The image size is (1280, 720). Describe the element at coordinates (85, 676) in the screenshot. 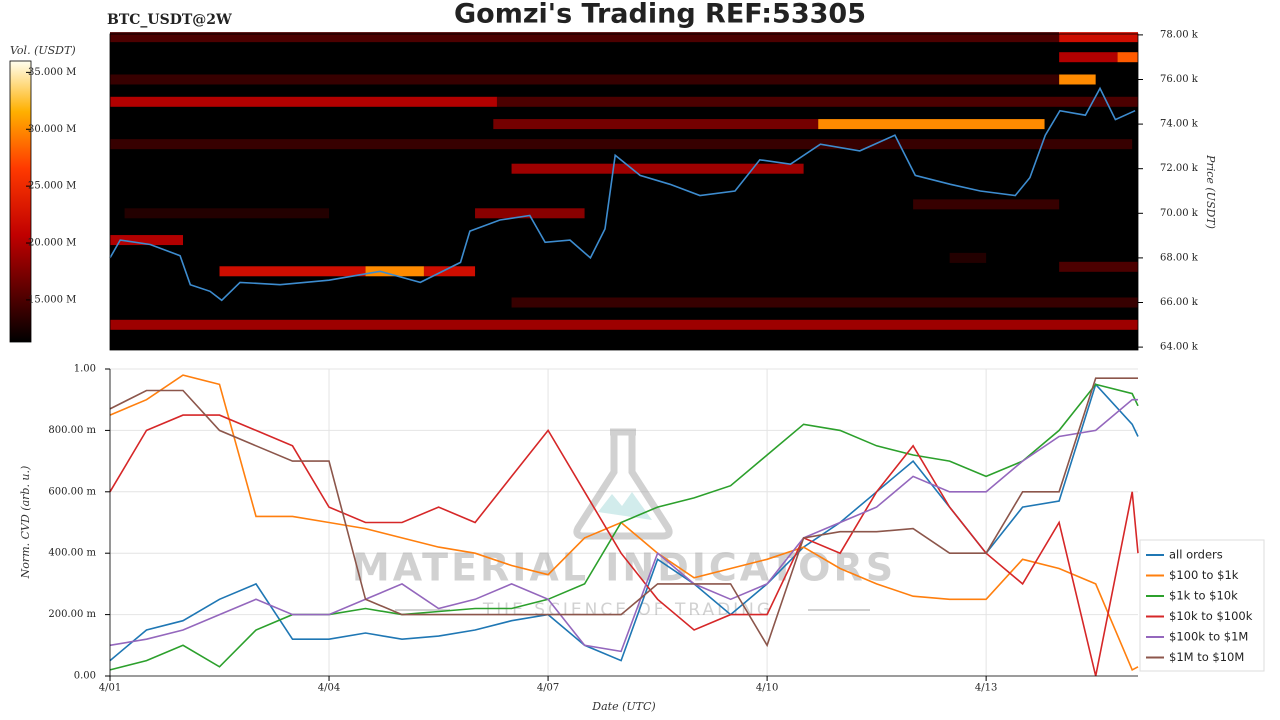

I see `y-tick-label: 0.00` at that location.